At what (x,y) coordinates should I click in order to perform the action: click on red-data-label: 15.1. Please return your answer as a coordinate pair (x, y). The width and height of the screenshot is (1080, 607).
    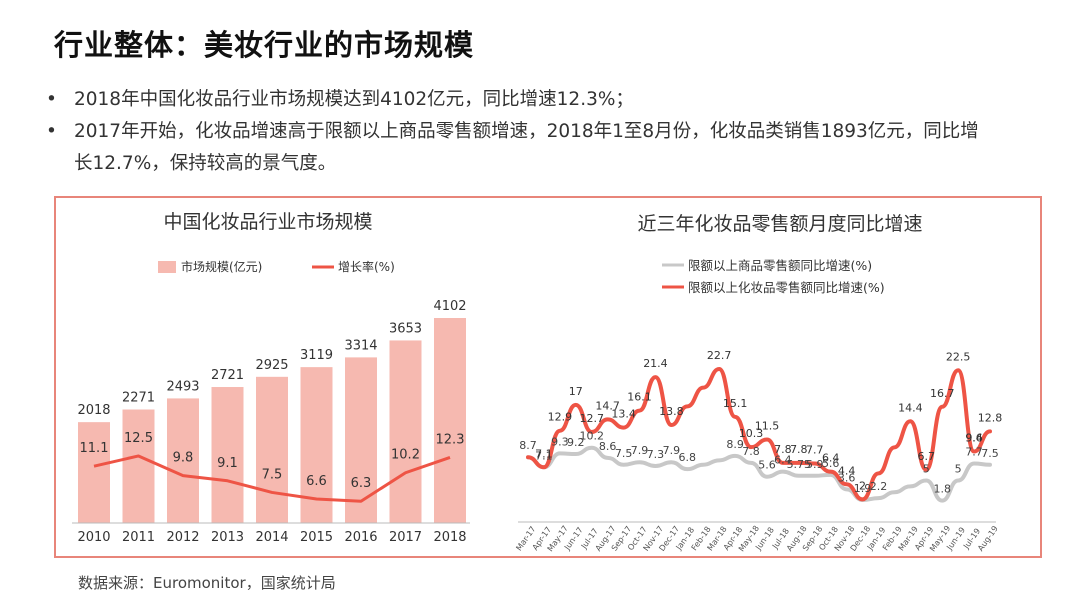
    Looking at the image, I should click on (735, 403).